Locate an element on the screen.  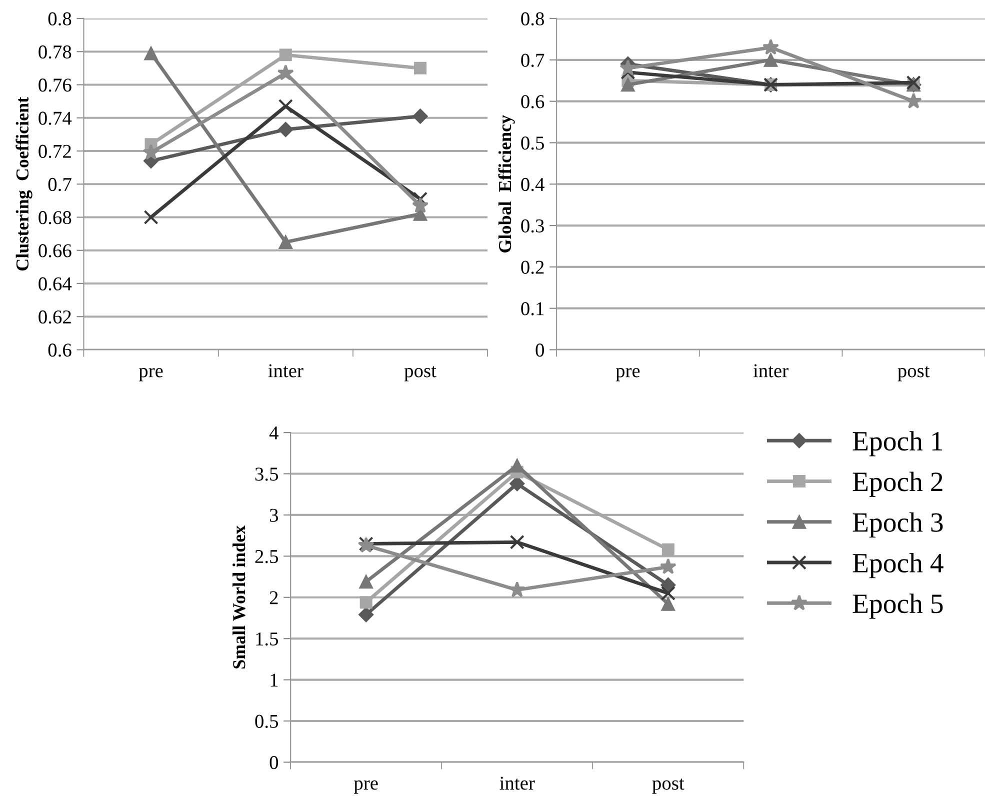
y-tick-label: 0.1 is located at coordinates (532, 309).